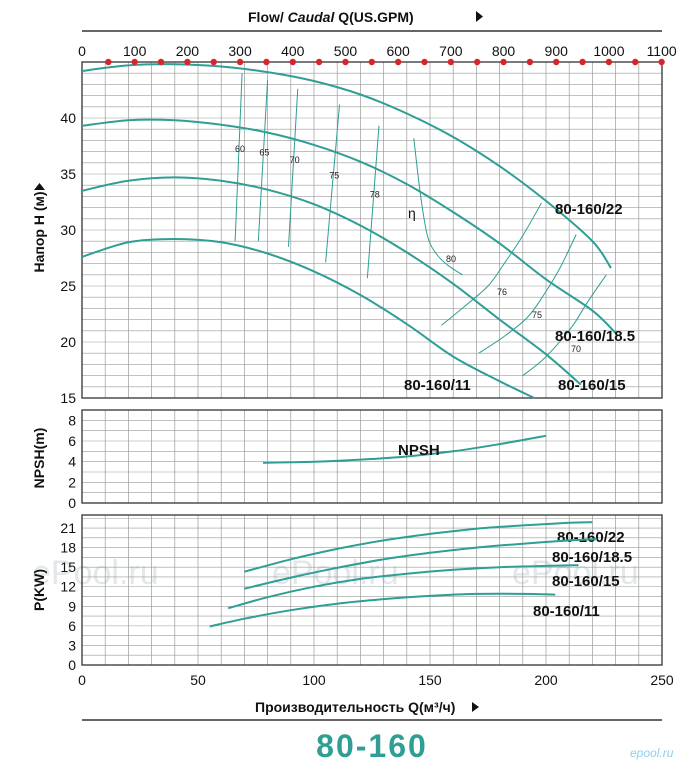  Describe the element at coordinates (72, 441) in the screenshot. I see `y-tick-label: 6` at that location.